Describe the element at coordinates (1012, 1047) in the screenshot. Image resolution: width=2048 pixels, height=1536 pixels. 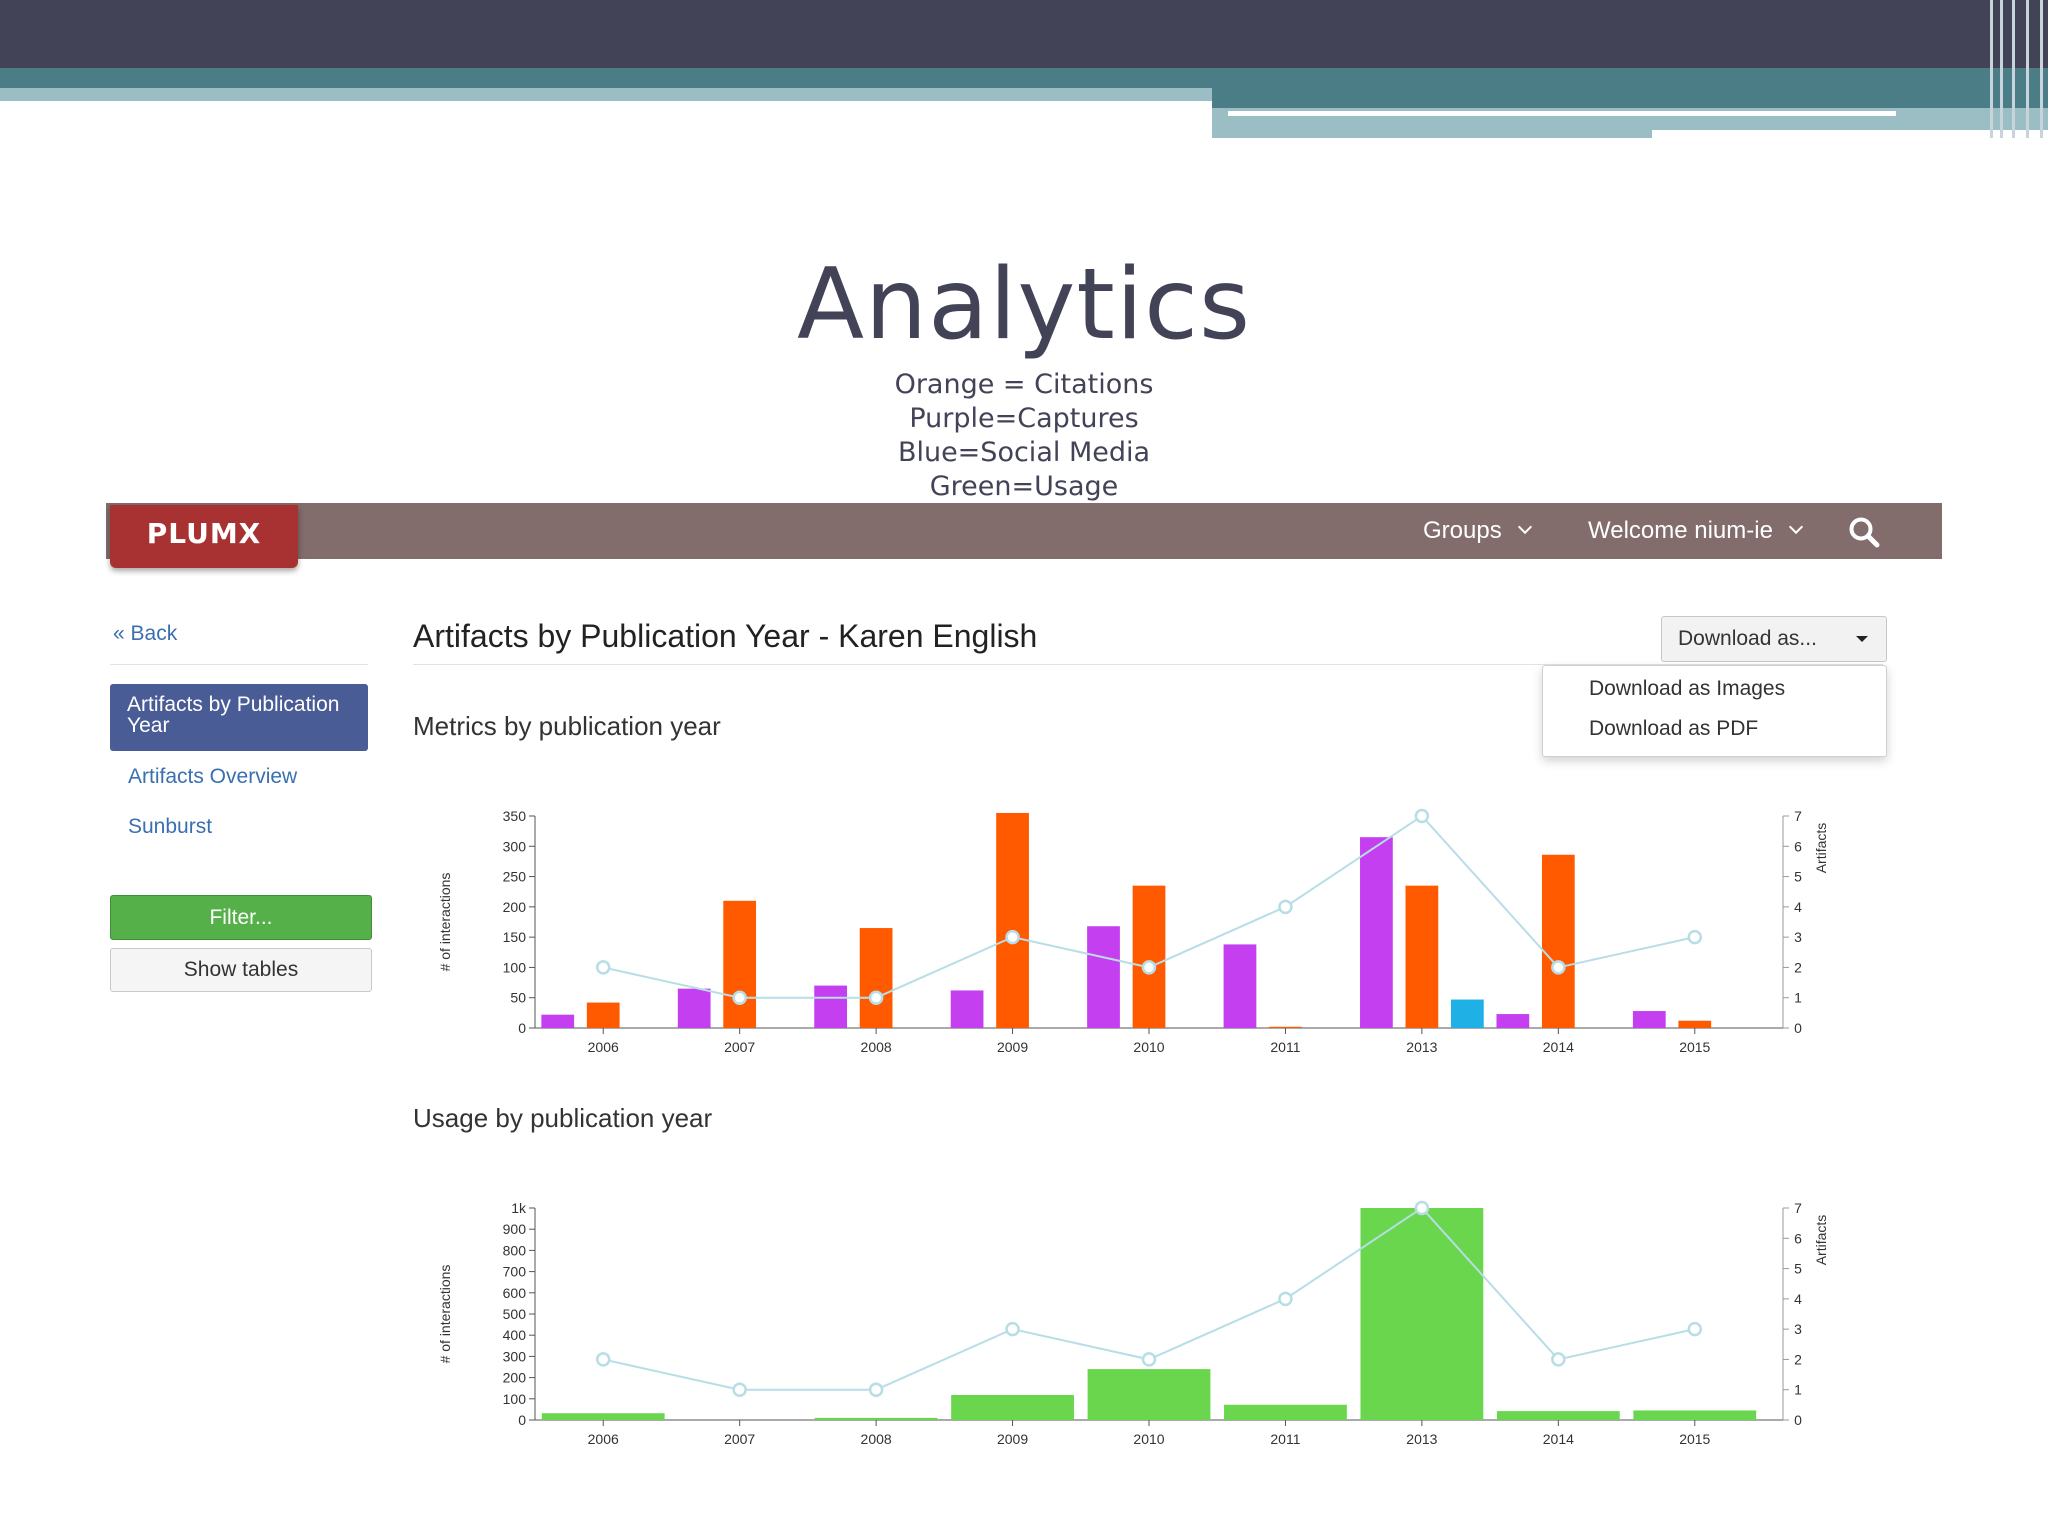
I see `x-tick-label: 2009` at that location.